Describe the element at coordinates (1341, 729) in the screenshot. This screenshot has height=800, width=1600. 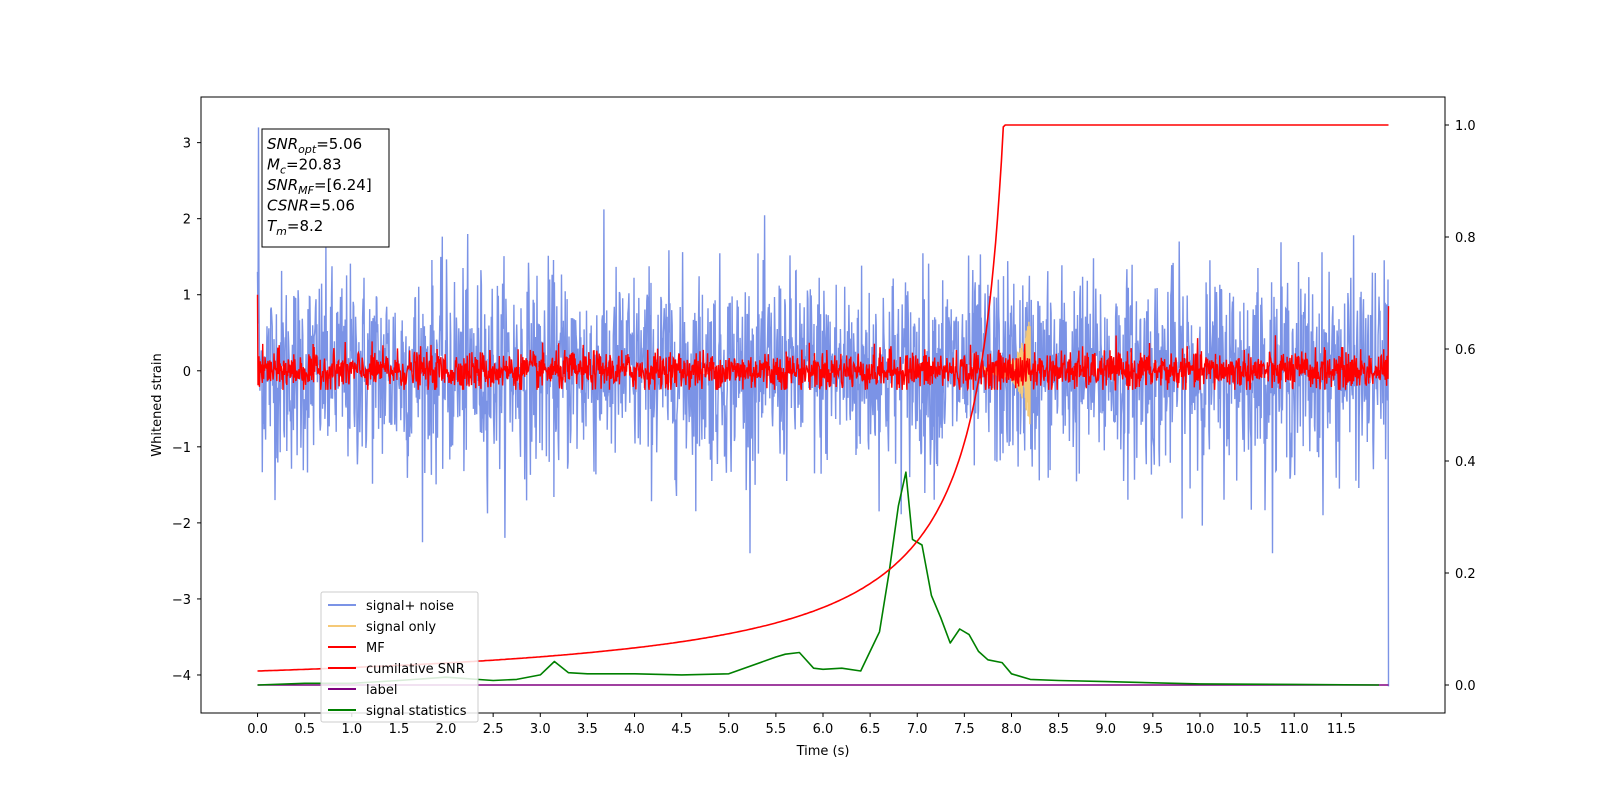
I see `x-tick-label: 11.5` at that location.